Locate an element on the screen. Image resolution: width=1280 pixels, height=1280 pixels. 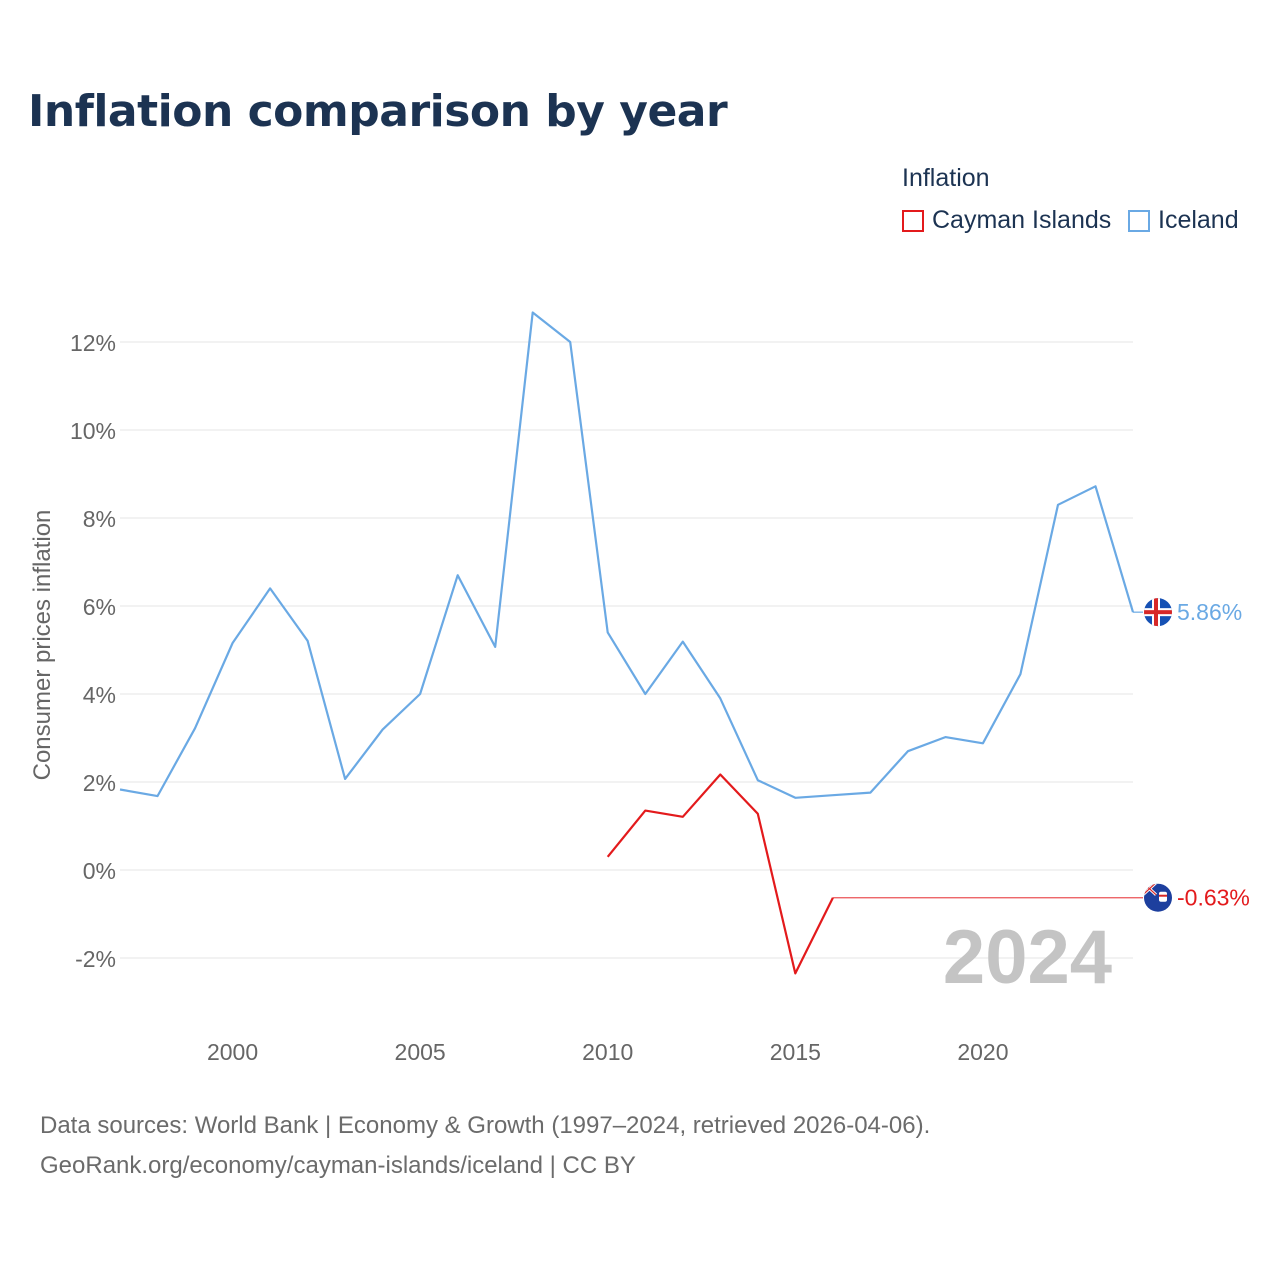
x-tick-label: 2005 is located at coordinates (420, 1052).